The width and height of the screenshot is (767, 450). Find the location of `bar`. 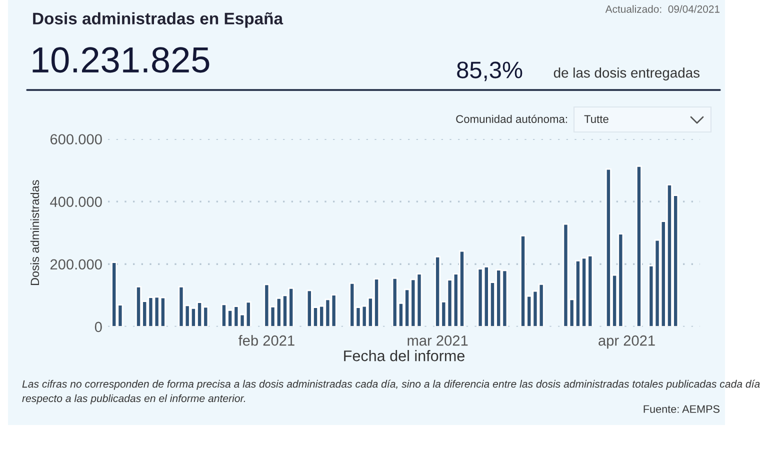

bar is located at coordinates (639, 246).